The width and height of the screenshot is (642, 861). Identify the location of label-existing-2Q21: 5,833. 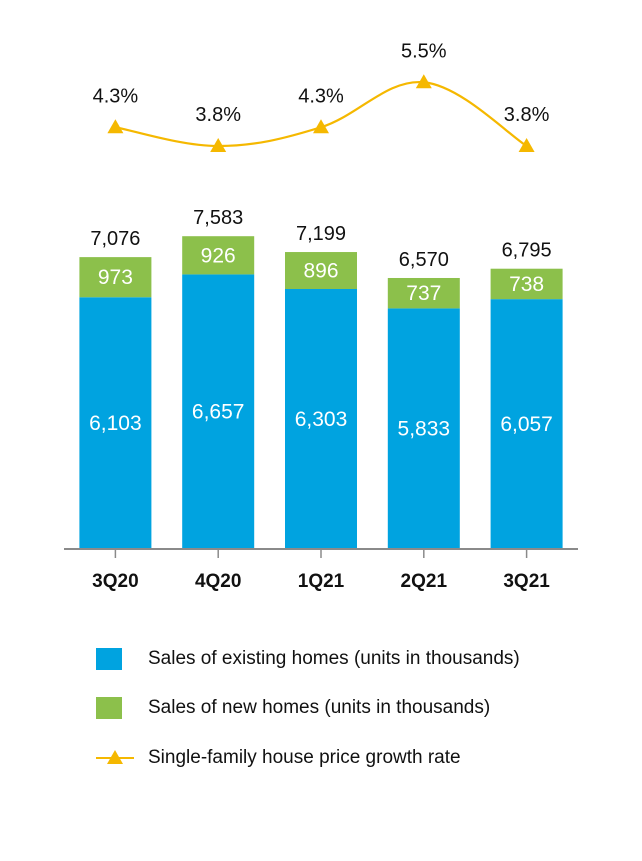
(424, 429).